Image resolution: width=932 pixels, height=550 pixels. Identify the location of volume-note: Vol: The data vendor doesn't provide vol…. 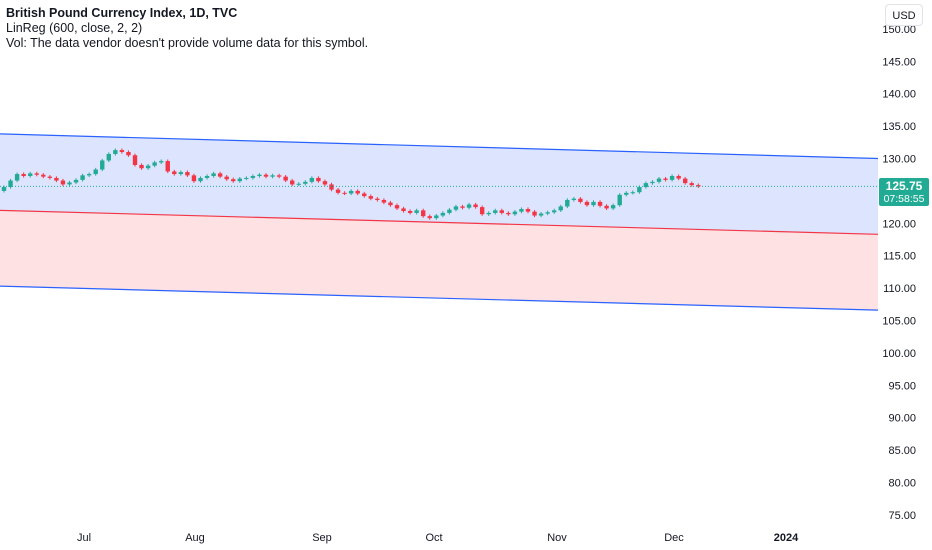
(187, 43).